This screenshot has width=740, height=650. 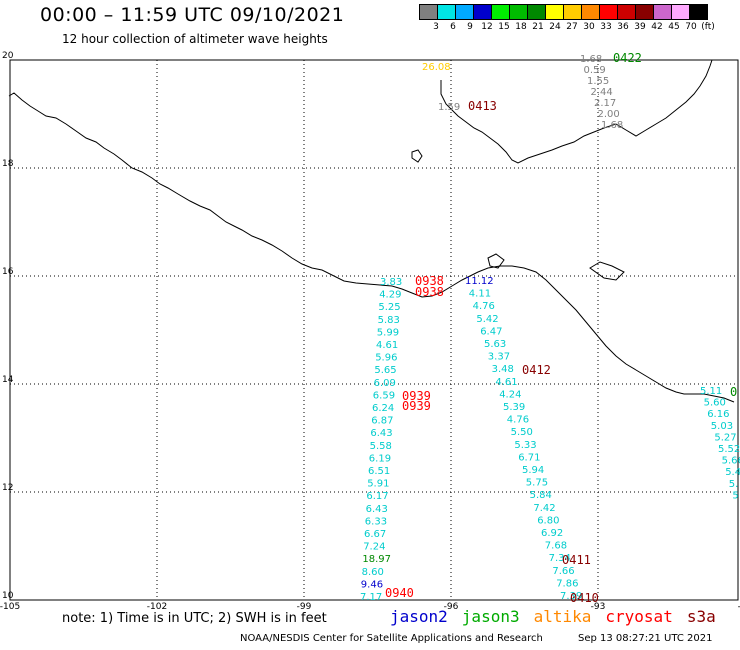 What do you see at coordinates (374, 547) in the screenshot?
I see `swh-value: 7.24` at bounding box center [374, 547].